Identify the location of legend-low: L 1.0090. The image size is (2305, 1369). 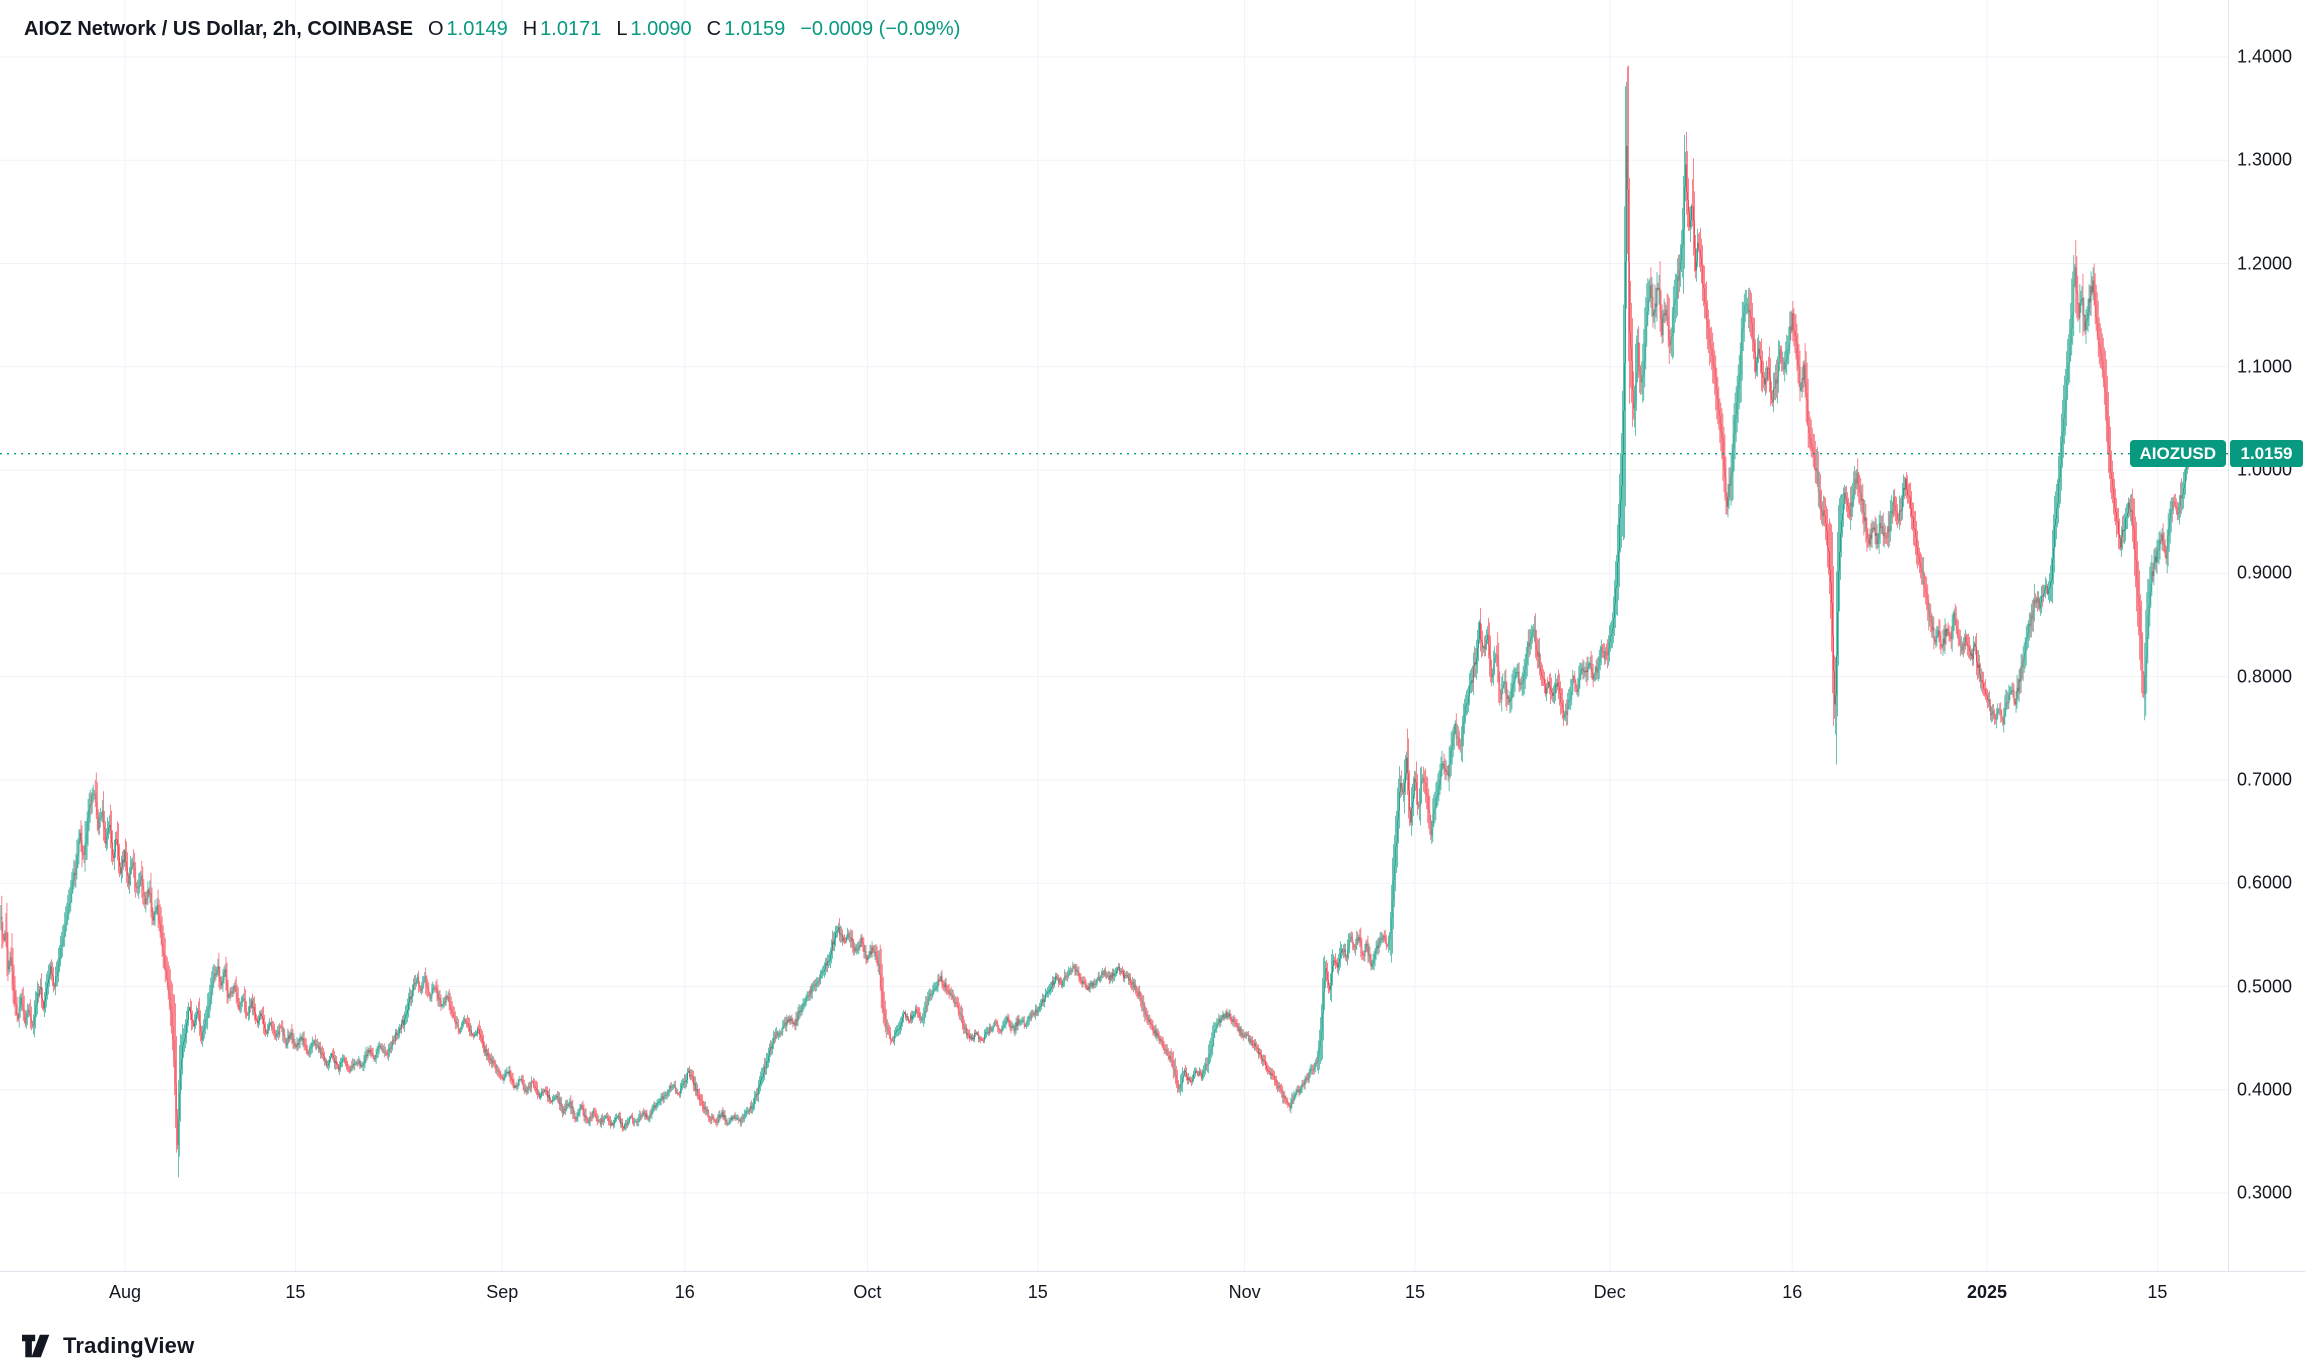
(653, 29).